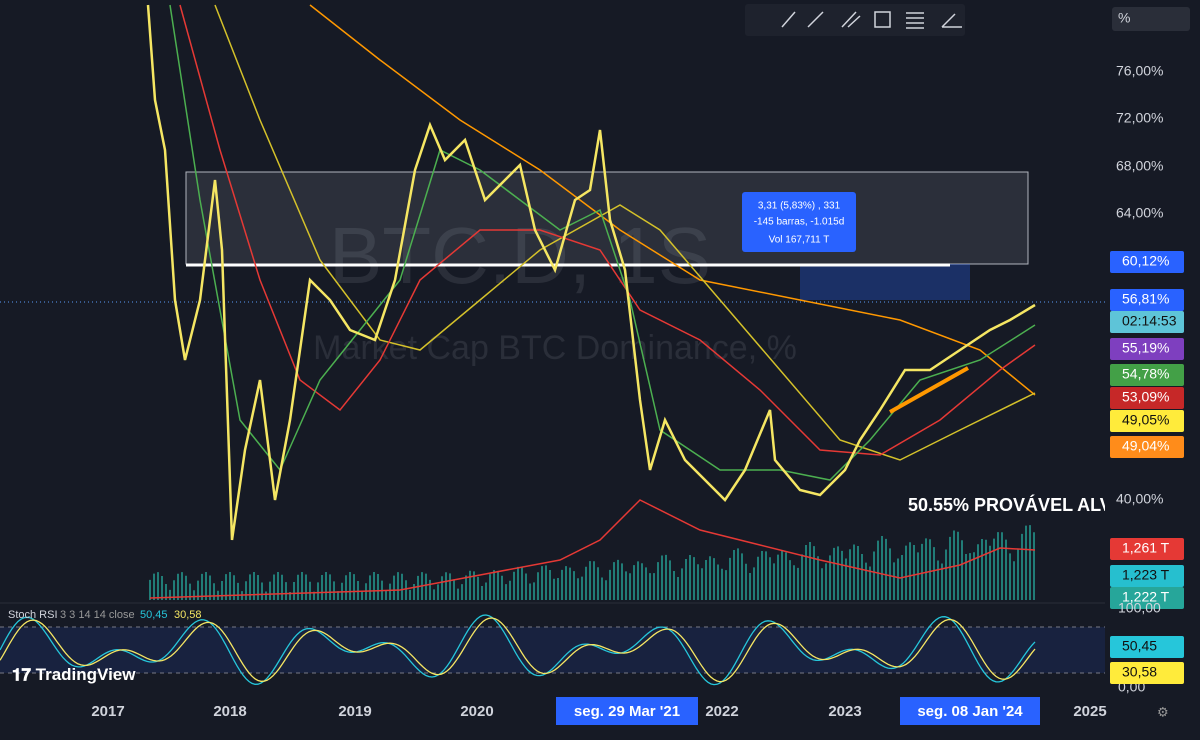 This screenshot has height=740, width=1200. What do you see at coordinates (882, 19) in the screenshot?
I see `tool-rect` at bounding box center [882, 19].